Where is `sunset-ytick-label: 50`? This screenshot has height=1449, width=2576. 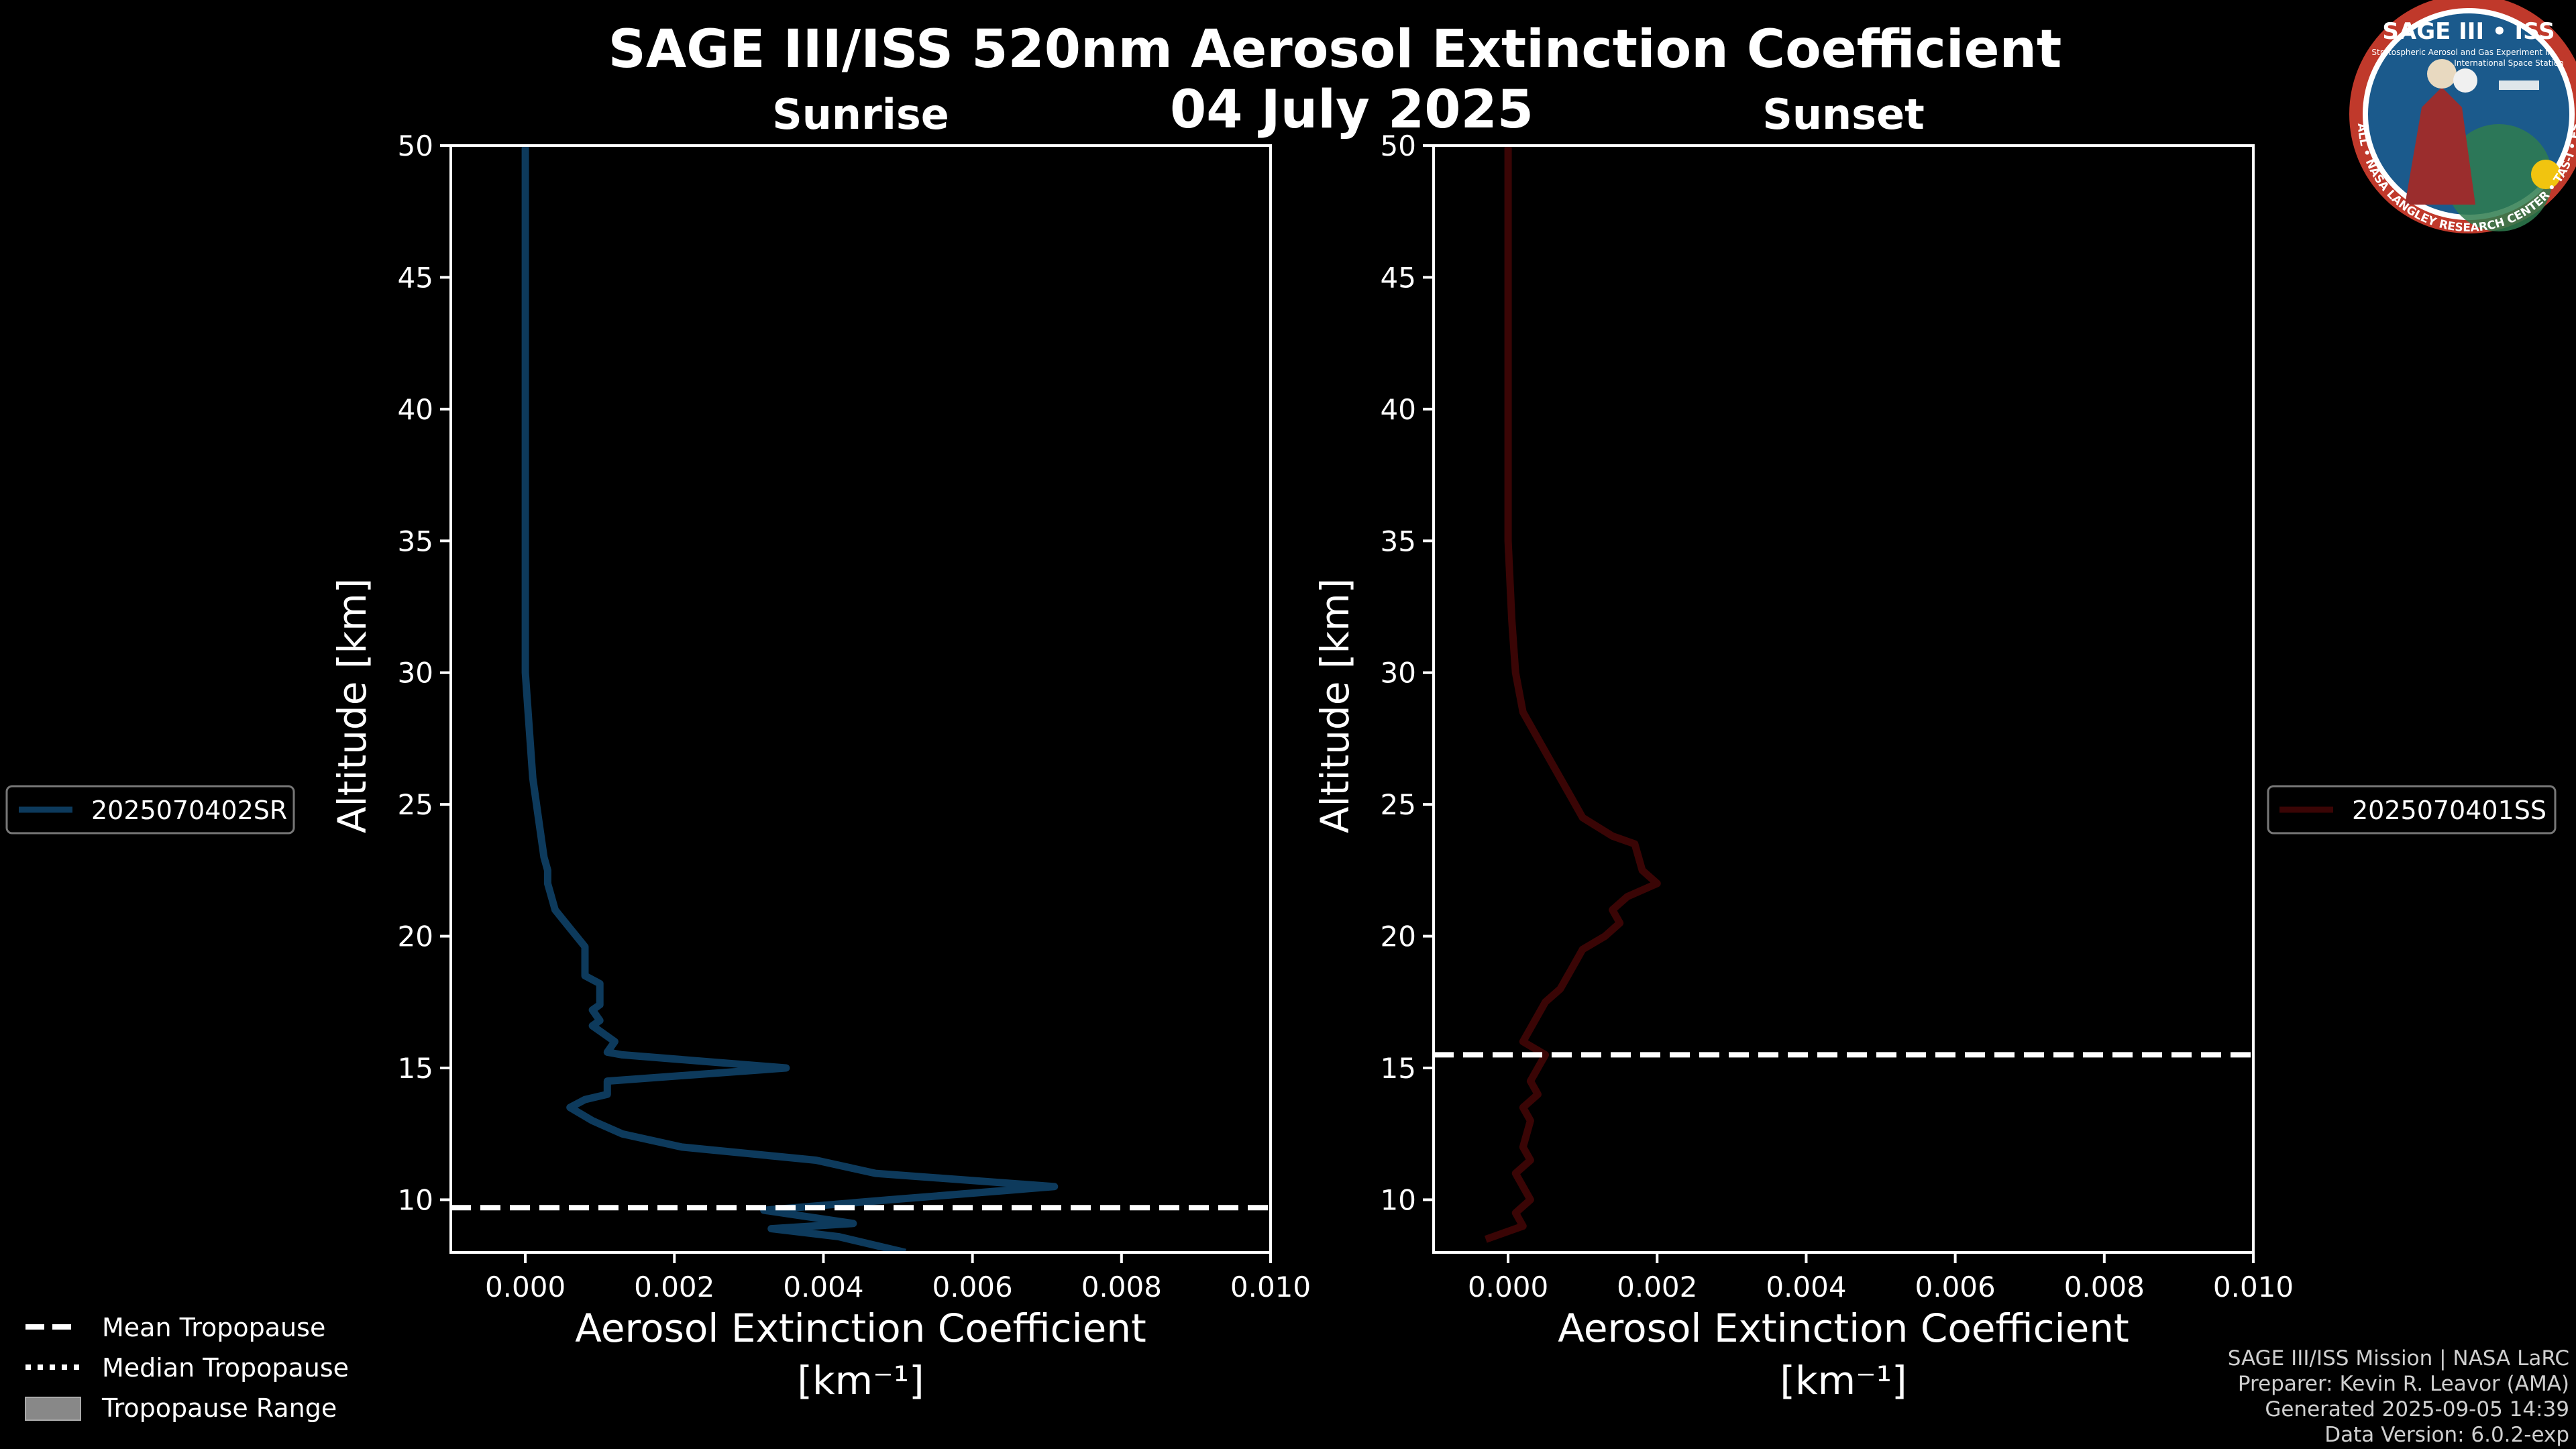
sunset-ytick-label: 50 is located at coordinates (1398, 145).